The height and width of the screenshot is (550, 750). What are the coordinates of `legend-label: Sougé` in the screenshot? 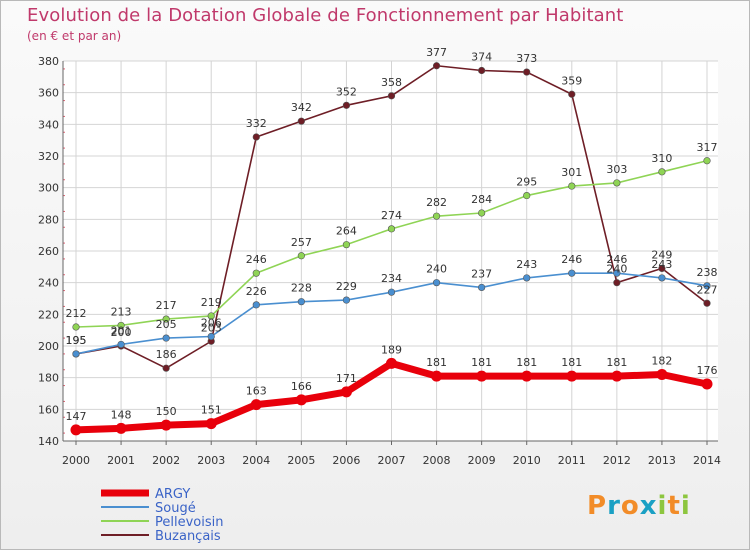 It's located at (175, 508).